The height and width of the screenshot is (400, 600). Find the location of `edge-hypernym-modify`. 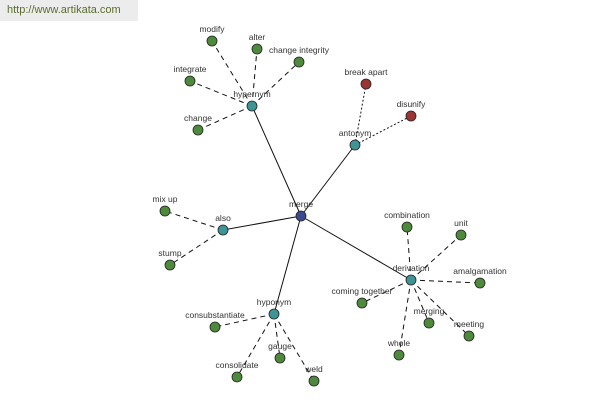

edge-hypernym-modify is located at coordinates (232, 73).